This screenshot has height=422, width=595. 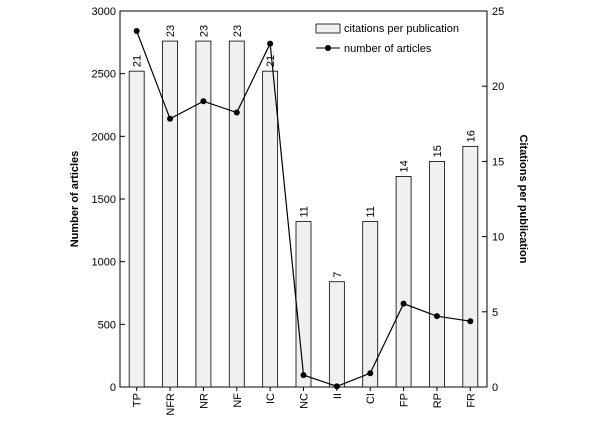 I want to click on x-tick-label: NF, so click(x=238, y=400).